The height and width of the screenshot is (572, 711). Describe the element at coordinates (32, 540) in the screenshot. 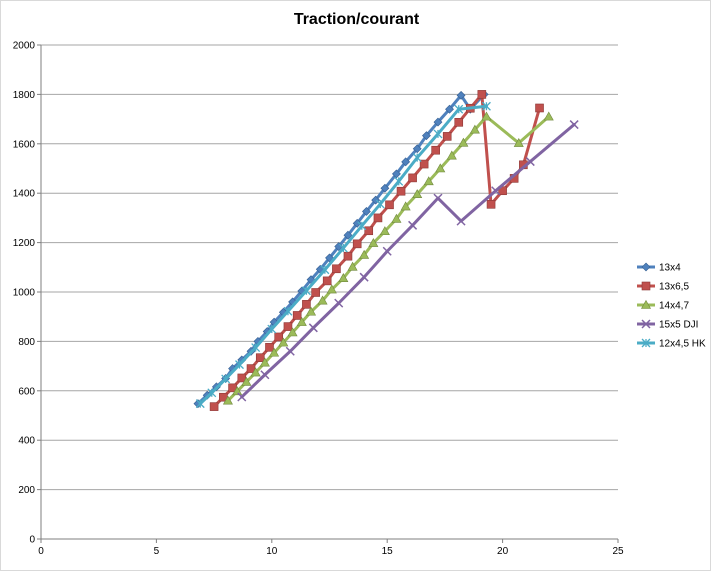

I see `y-tick-label: 0` at that location.